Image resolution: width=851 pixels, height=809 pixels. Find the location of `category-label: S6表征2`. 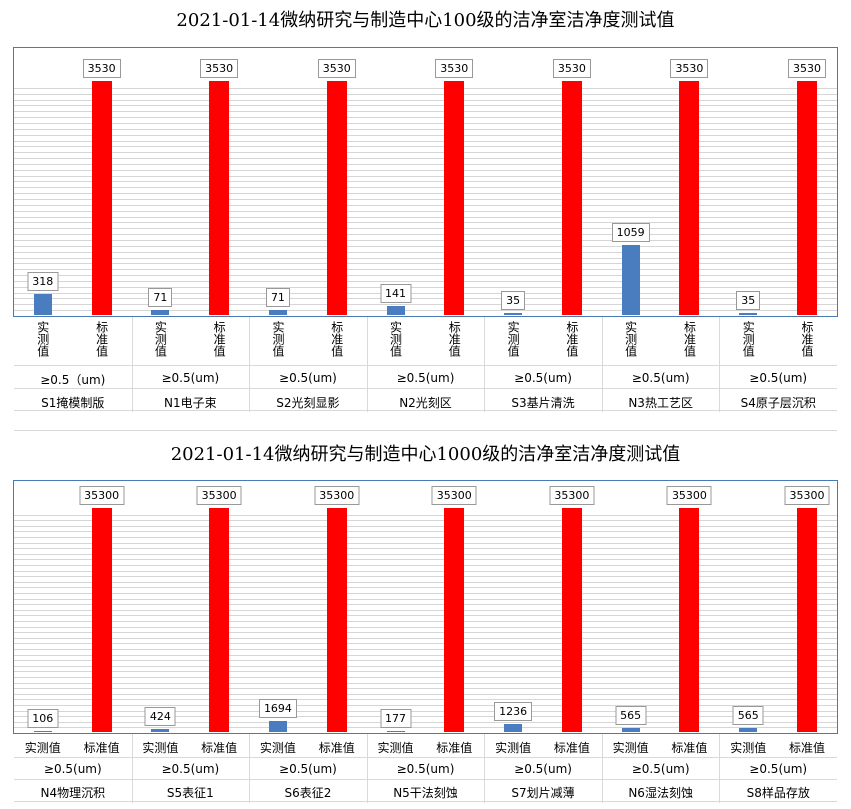

category-label: S6表征2 is located at coordinates (308, 793).